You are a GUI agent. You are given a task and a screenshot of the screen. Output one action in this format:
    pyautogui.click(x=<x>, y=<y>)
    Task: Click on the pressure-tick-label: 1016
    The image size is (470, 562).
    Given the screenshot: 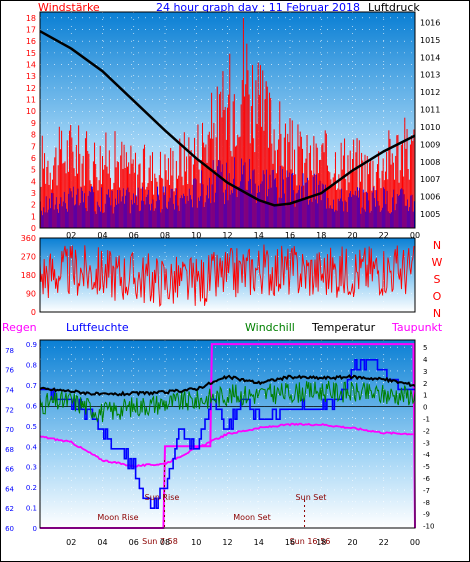 What is the action you would take?
    pyautogui.click(x=430, y=22)
    